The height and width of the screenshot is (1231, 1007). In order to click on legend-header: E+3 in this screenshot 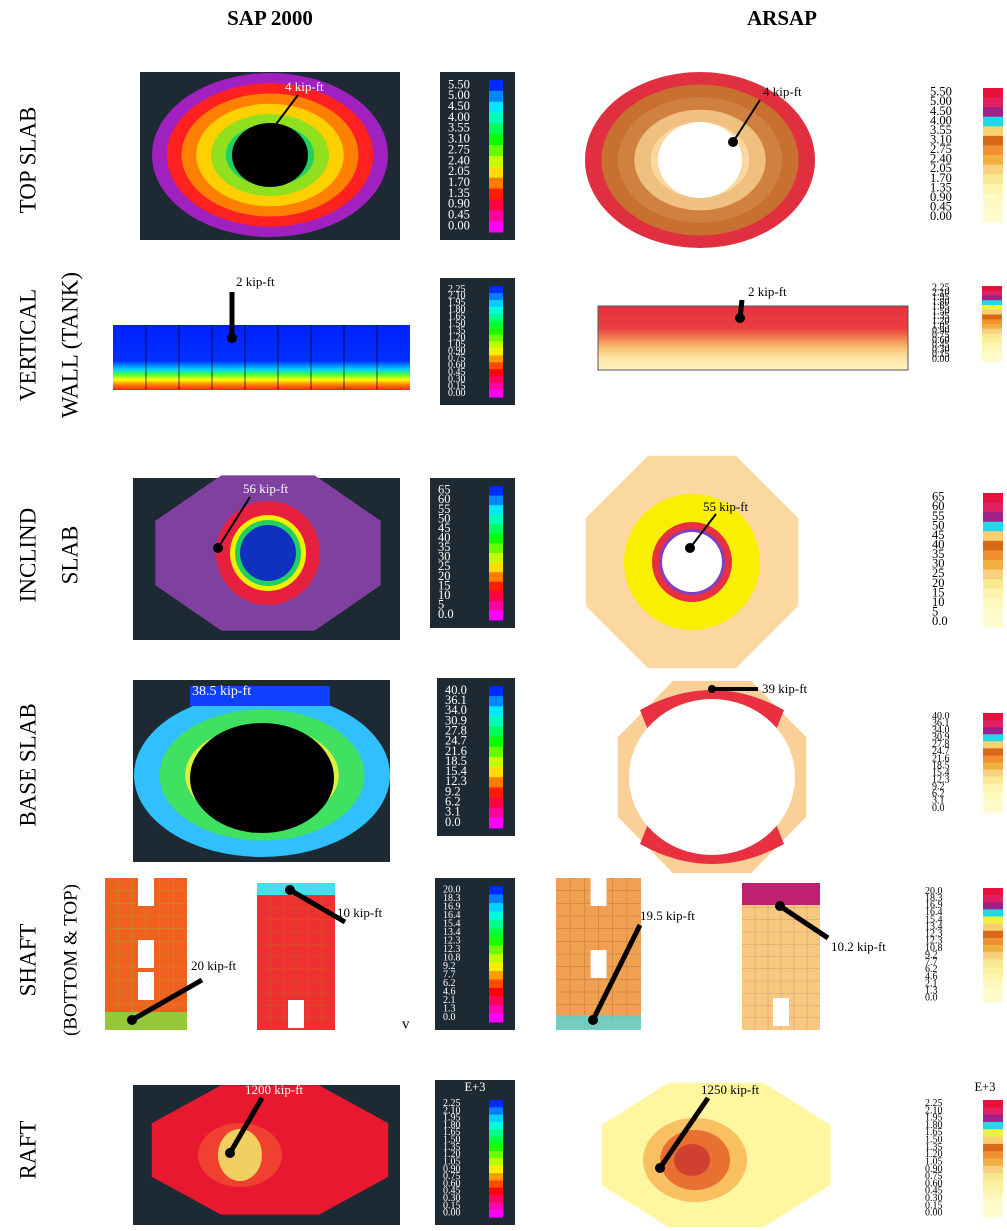, I will do `click(475, 1087)`.